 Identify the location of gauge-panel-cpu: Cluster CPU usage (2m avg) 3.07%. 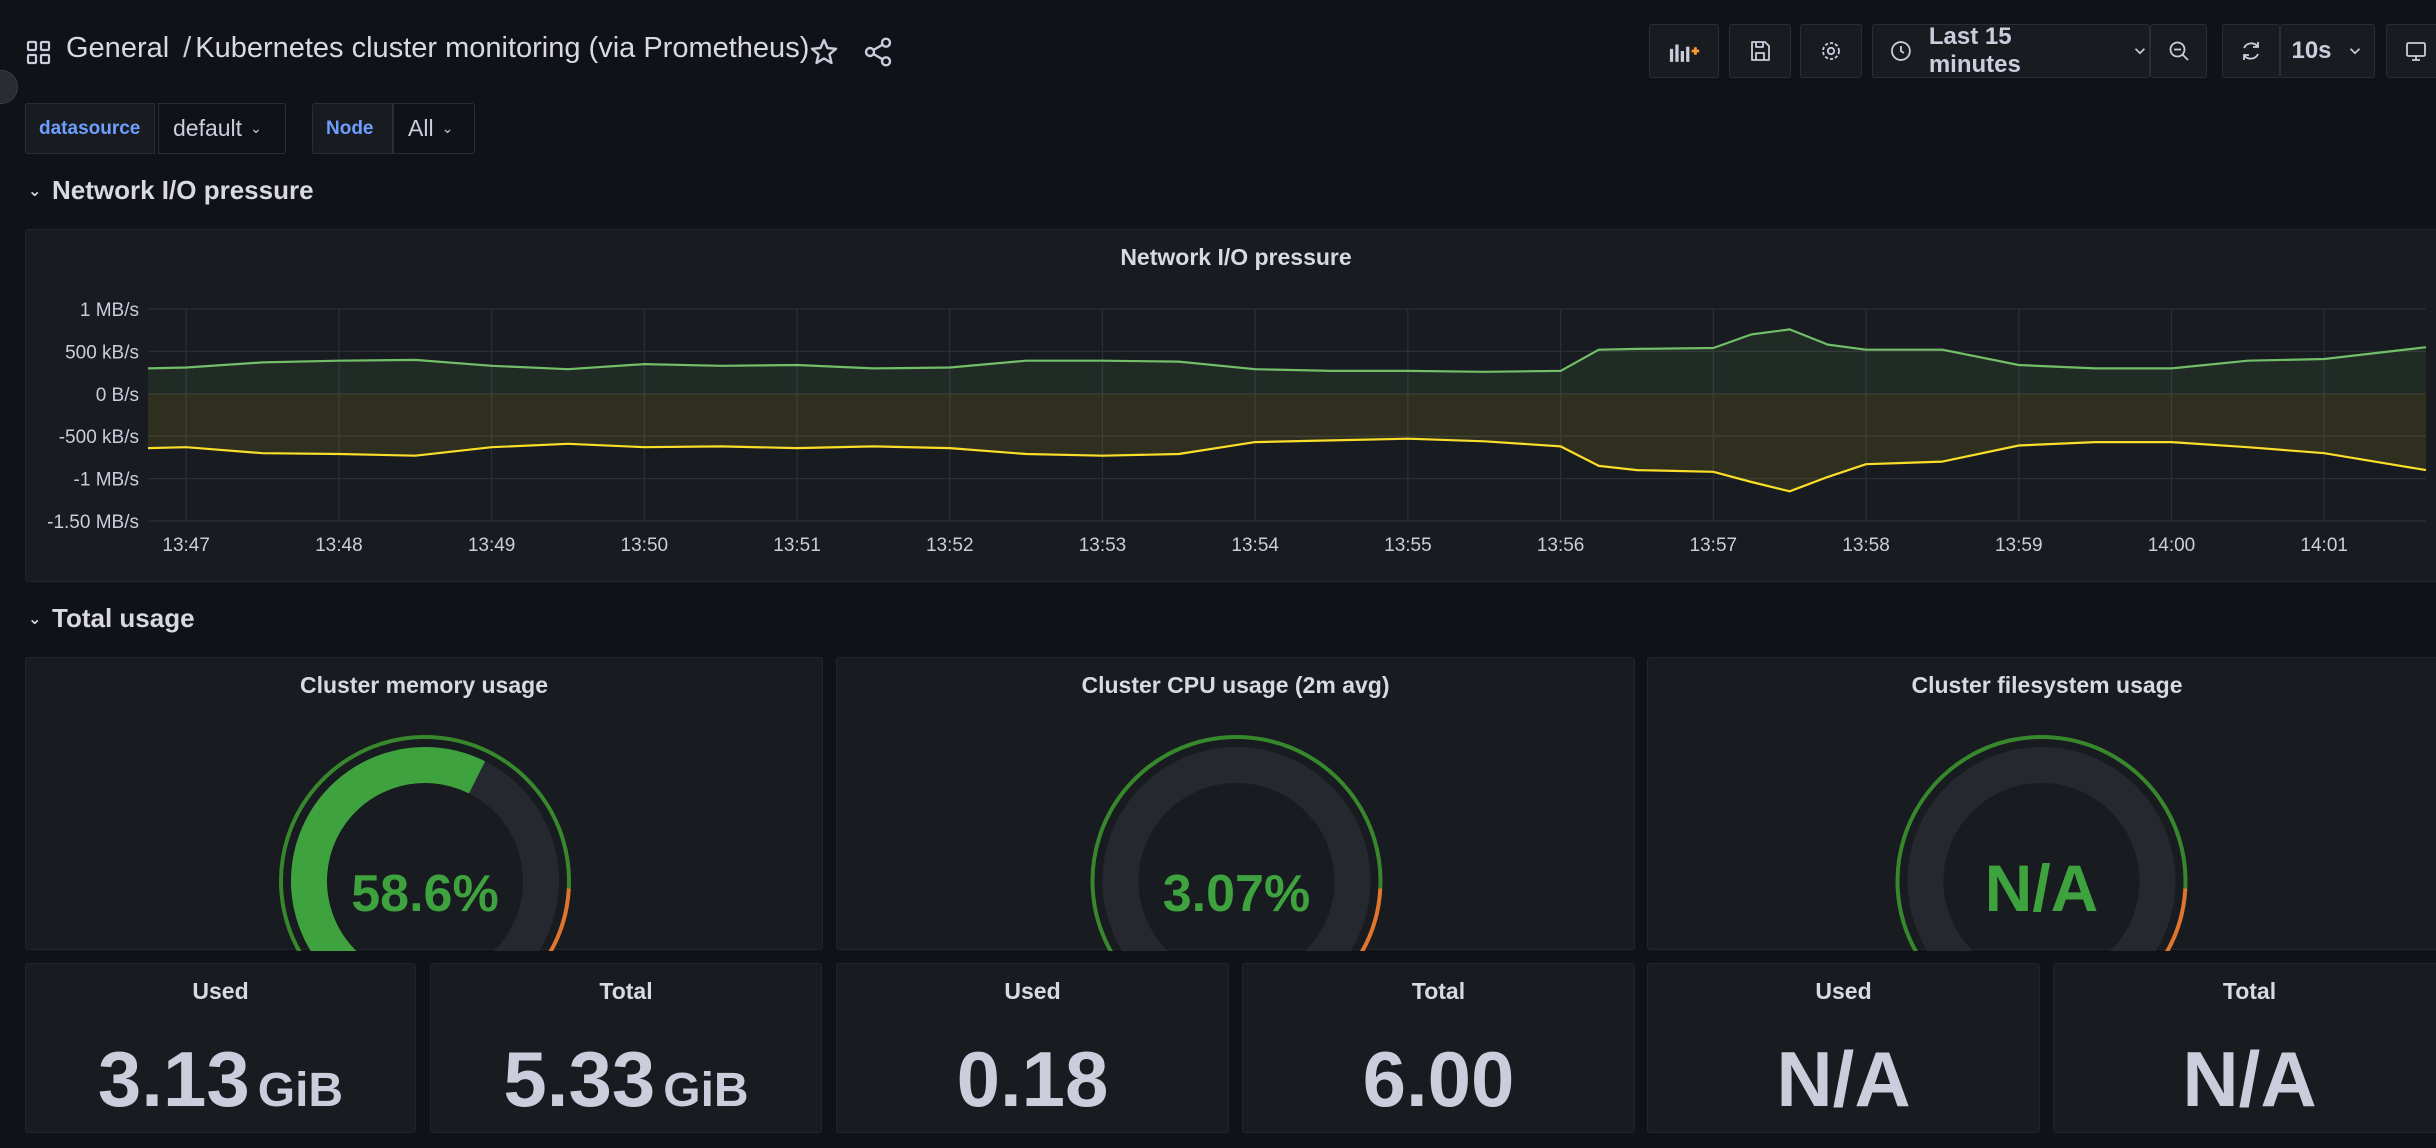
(1235, 804).